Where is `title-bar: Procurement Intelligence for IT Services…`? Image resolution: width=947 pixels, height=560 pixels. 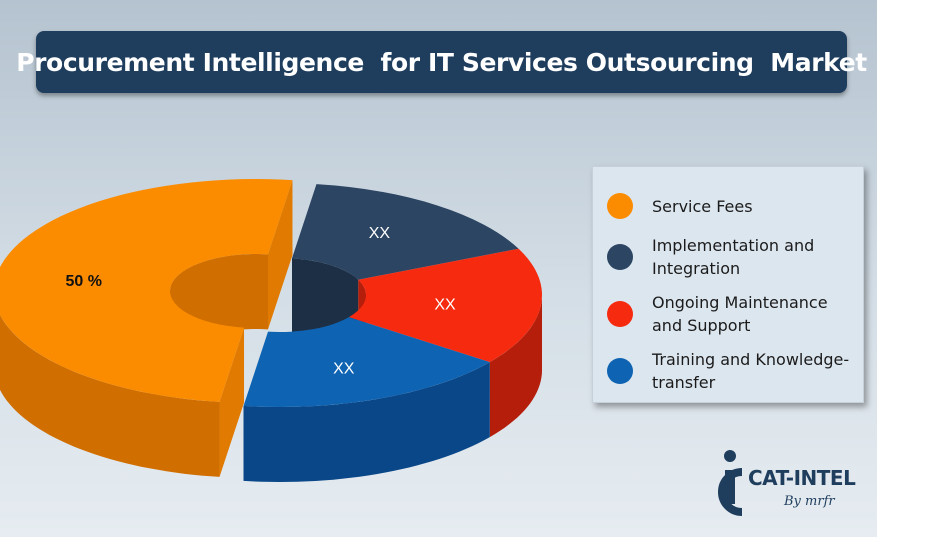 title-bar: Procurement Intelligence for IT Services… is located at coordinates (441, 62).